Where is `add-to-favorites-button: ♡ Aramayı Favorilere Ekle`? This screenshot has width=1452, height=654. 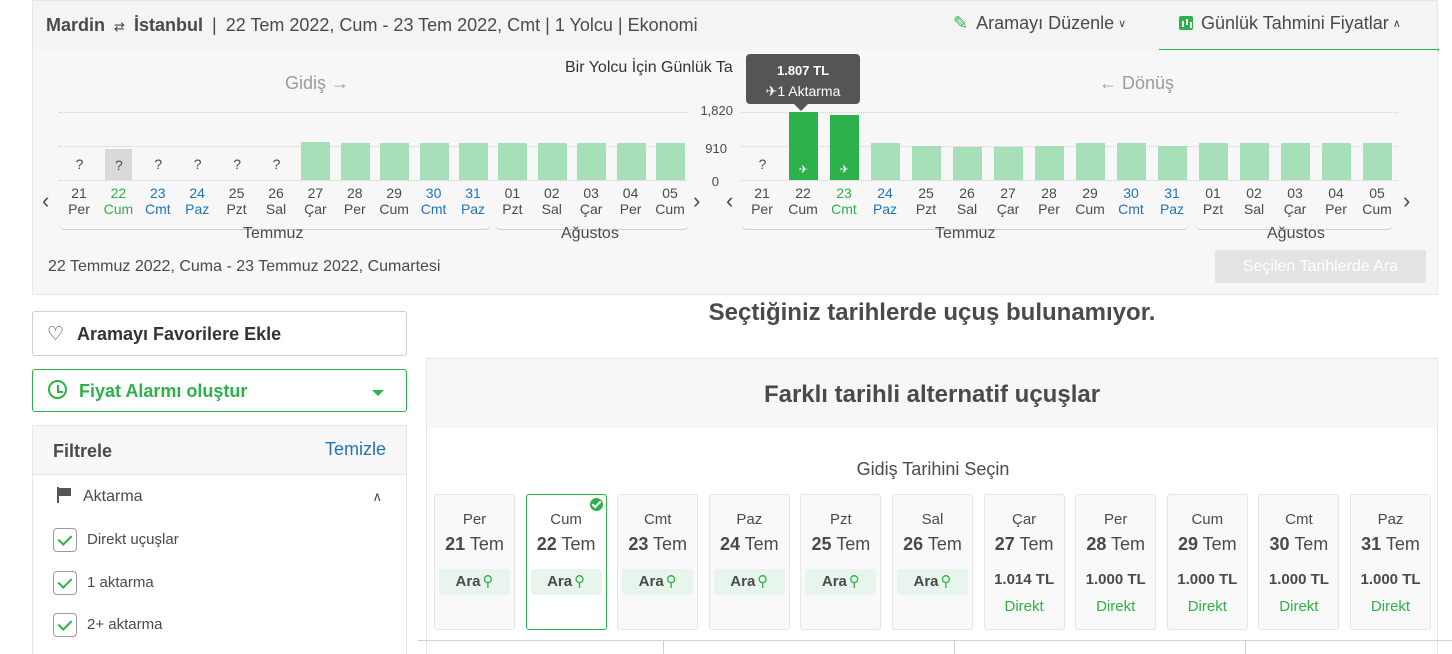
add-to-favorites-button: ♡ Aramayı Favorilere Ekle is located at coordinates (219, 333).